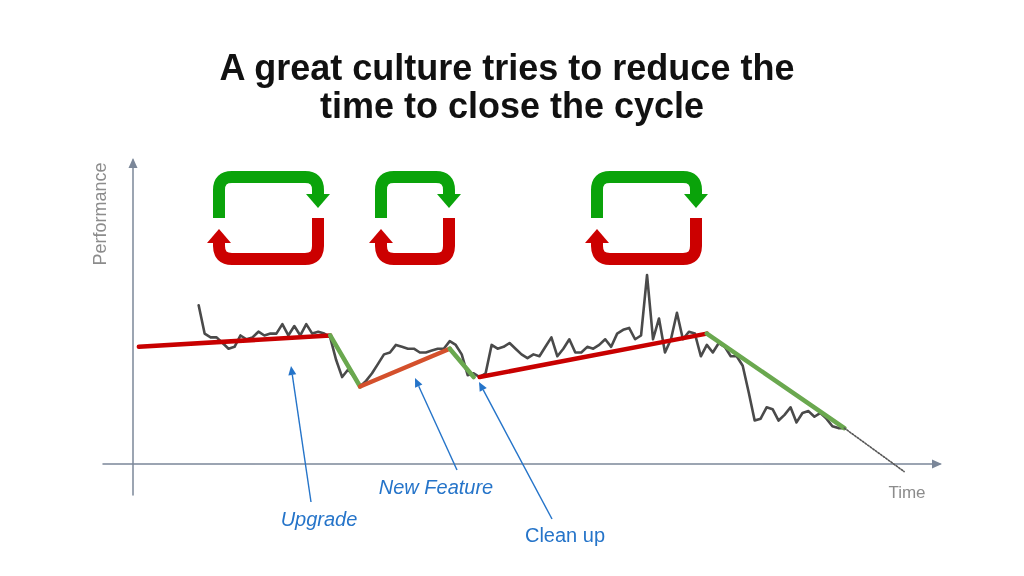  What do you see at coordinates (907, 492) in the screenshot?
I see `x-axis-title: Time` at bounding box center [907, 492].